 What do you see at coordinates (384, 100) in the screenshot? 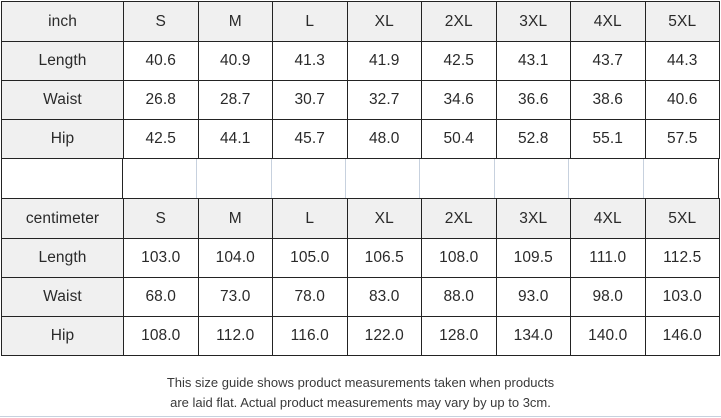
I see `cell-waist-xl: 32.7` at bounding box center [384, 100].